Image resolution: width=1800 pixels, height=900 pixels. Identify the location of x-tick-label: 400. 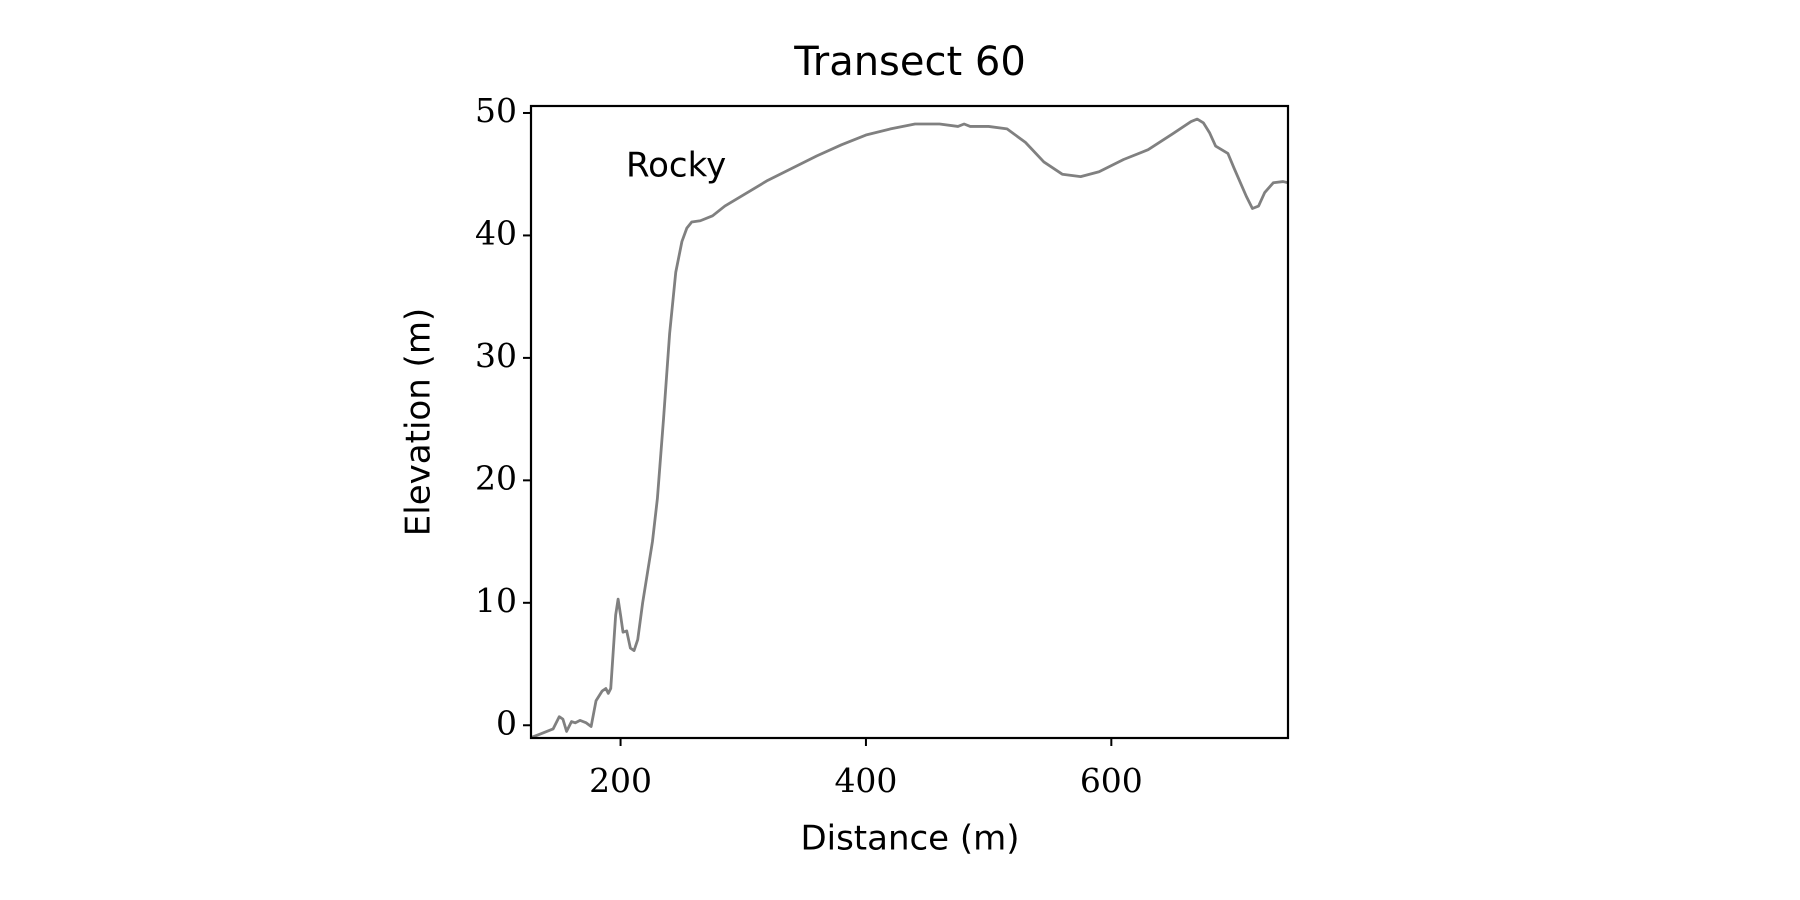
(865, 780).